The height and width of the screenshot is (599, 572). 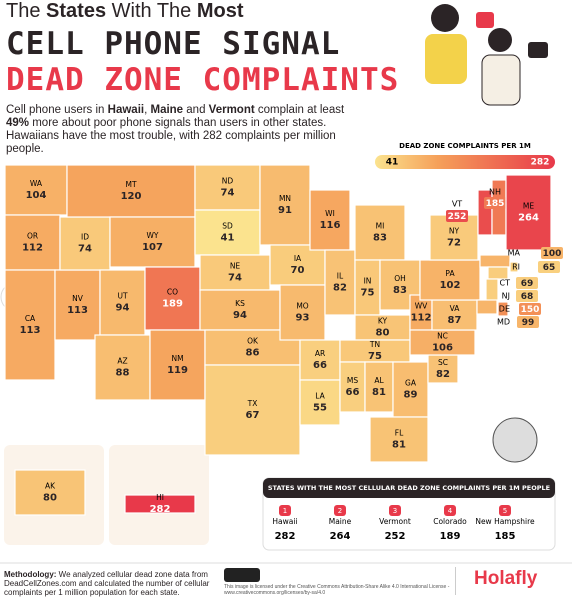 I want to click on state-value: 86, so click(x=253, y=353).